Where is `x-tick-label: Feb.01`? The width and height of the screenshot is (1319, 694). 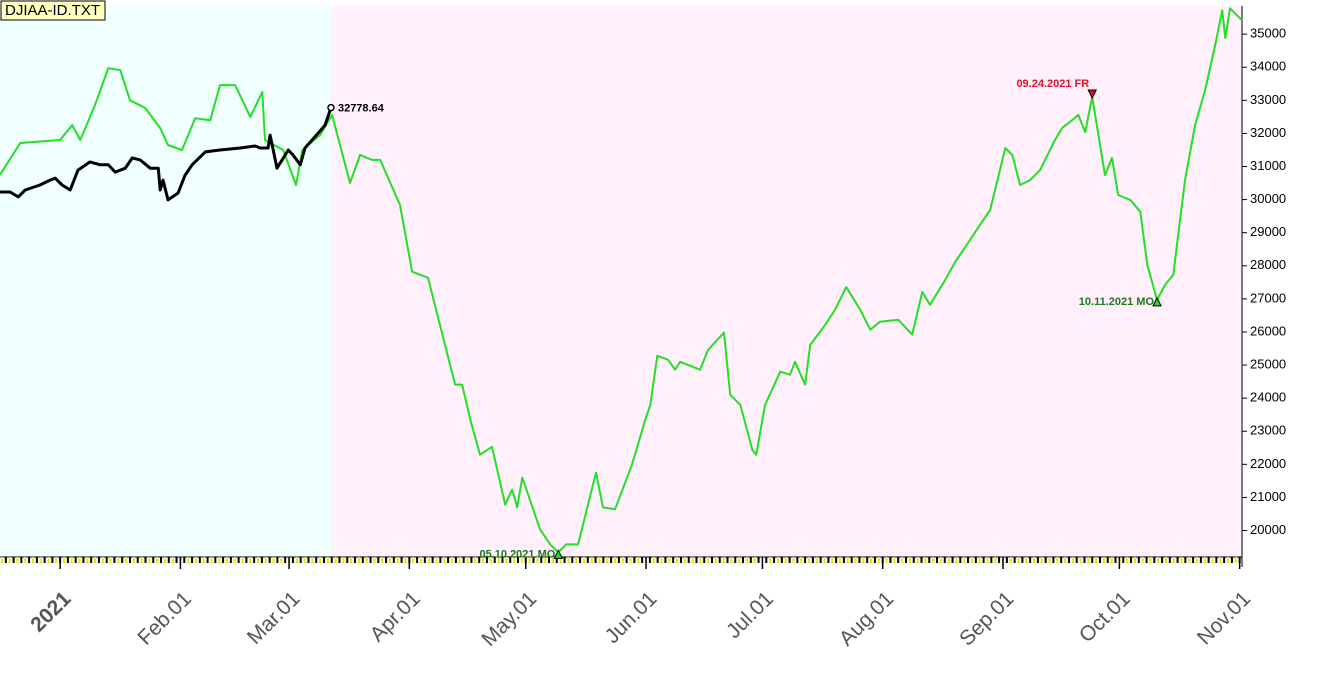
x-tick-label: Feb.01 is located at coordinates (164, 618).